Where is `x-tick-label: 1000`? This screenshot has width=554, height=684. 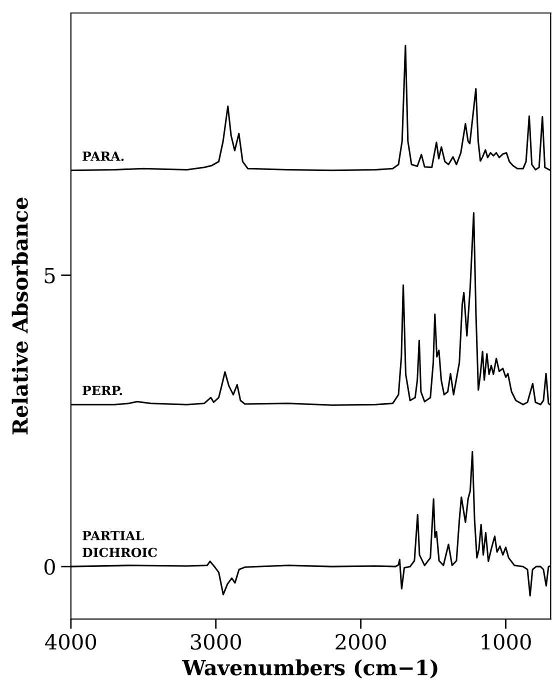
x-tick-label: 1000 is located at coordinates (506, 642).